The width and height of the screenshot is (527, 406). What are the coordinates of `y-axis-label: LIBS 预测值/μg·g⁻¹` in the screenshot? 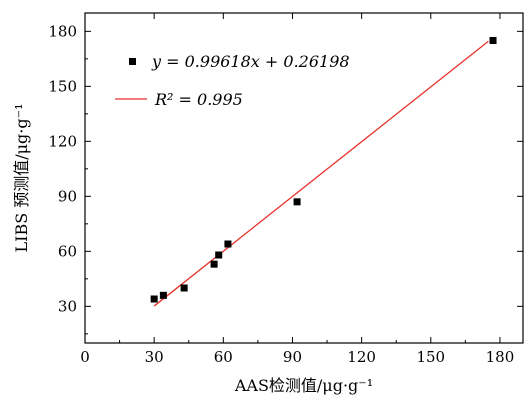 It's located at (21, 178).